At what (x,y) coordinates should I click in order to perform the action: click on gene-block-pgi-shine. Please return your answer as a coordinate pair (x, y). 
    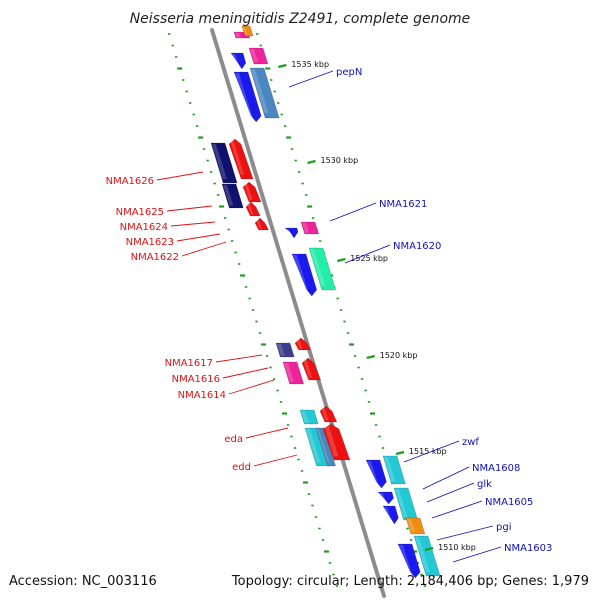
    Looking at the image, I should click on (411, 526).